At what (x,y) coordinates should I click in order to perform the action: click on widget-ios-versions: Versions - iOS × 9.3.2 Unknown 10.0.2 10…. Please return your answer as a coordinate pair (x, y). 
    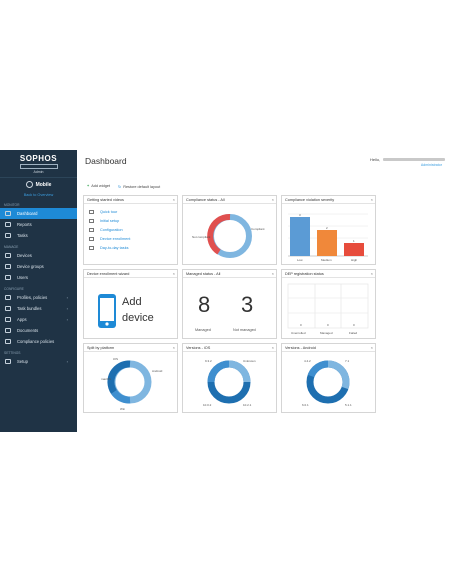
    Looking at the image, I should click on (229, 378).